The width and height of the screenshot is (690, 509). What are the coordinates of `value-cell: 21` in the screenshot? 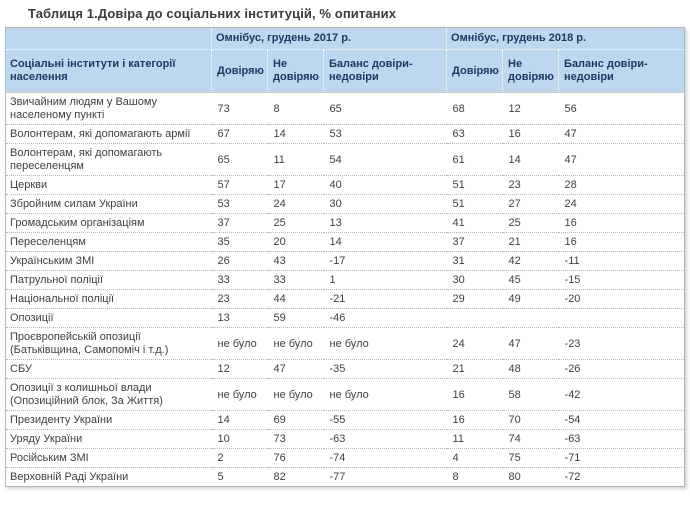 It's located at (474, 369).